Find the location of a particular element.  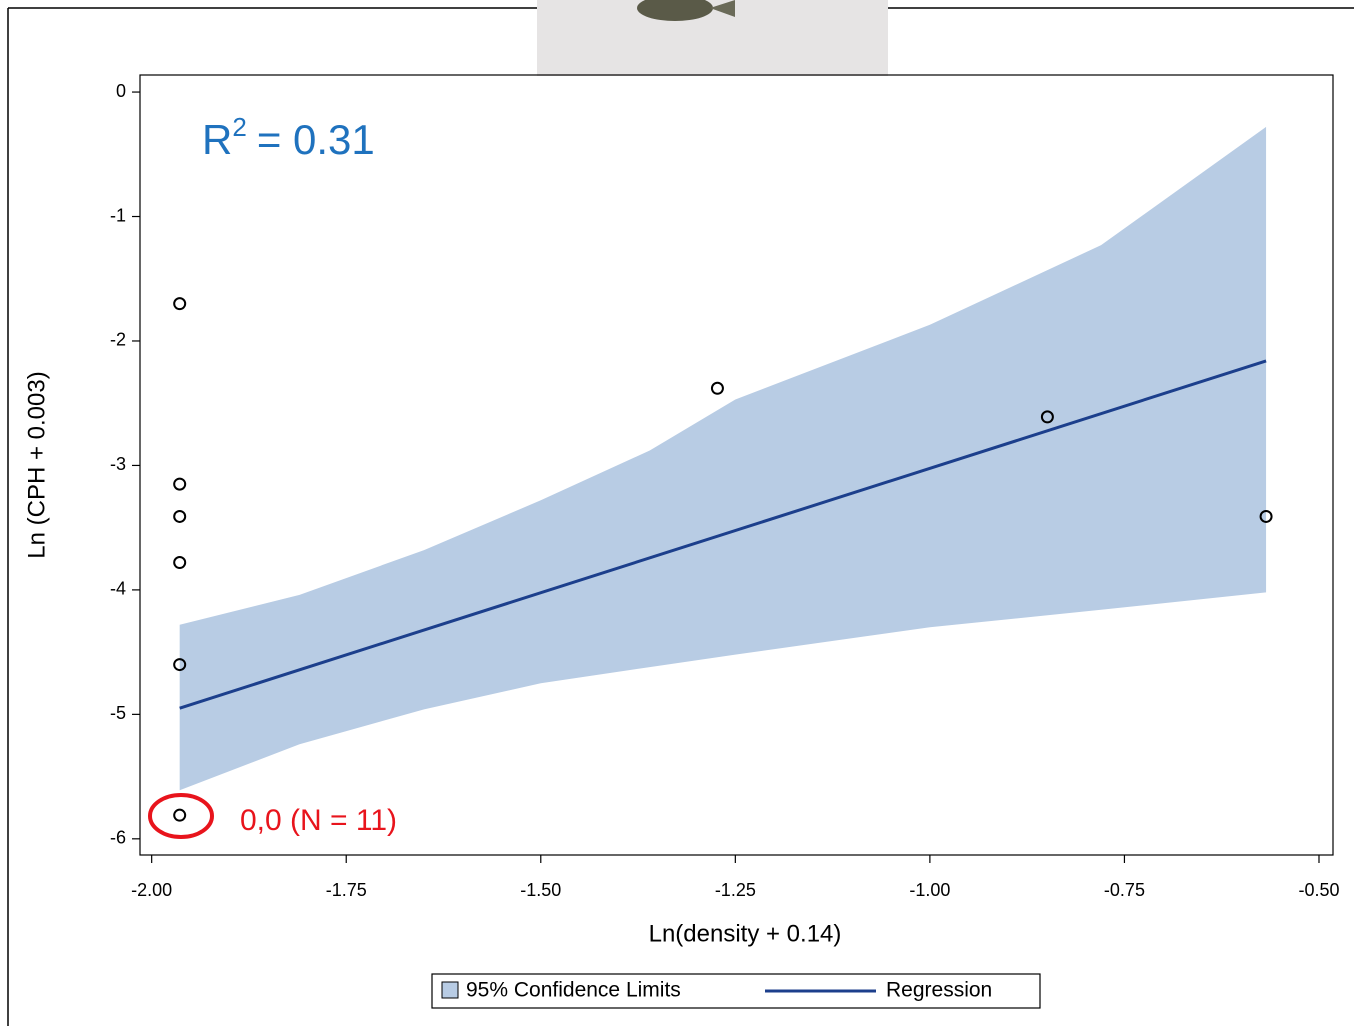

y-tick-label: -3 is located at coordinates (118, 464).